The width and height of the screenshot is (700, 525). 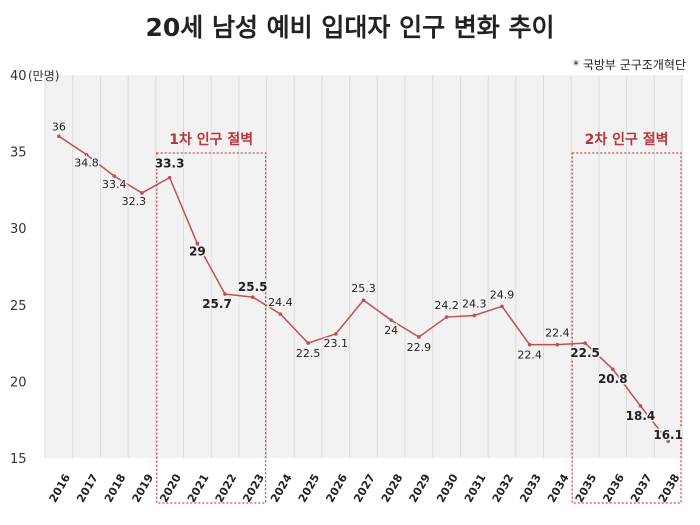 What do you see at coordinates (364, 488) in the screenshot?
I see `x-tick-label: 2027` at bounding box center [364, 488].